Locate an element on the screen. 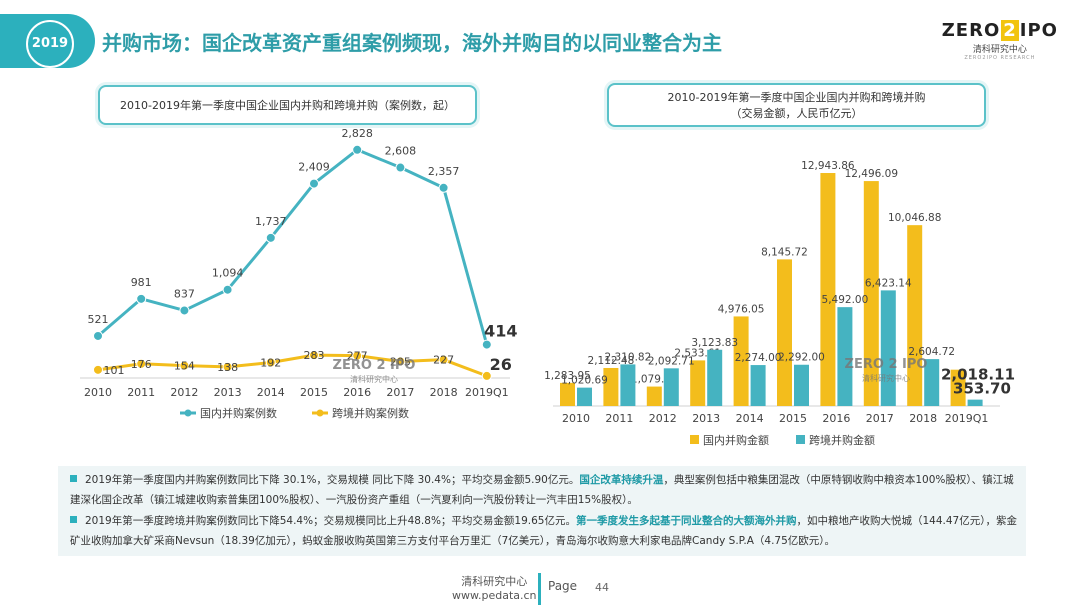  bar-chart-data-label: 8,145.72 is located at coordinates (784, 252).